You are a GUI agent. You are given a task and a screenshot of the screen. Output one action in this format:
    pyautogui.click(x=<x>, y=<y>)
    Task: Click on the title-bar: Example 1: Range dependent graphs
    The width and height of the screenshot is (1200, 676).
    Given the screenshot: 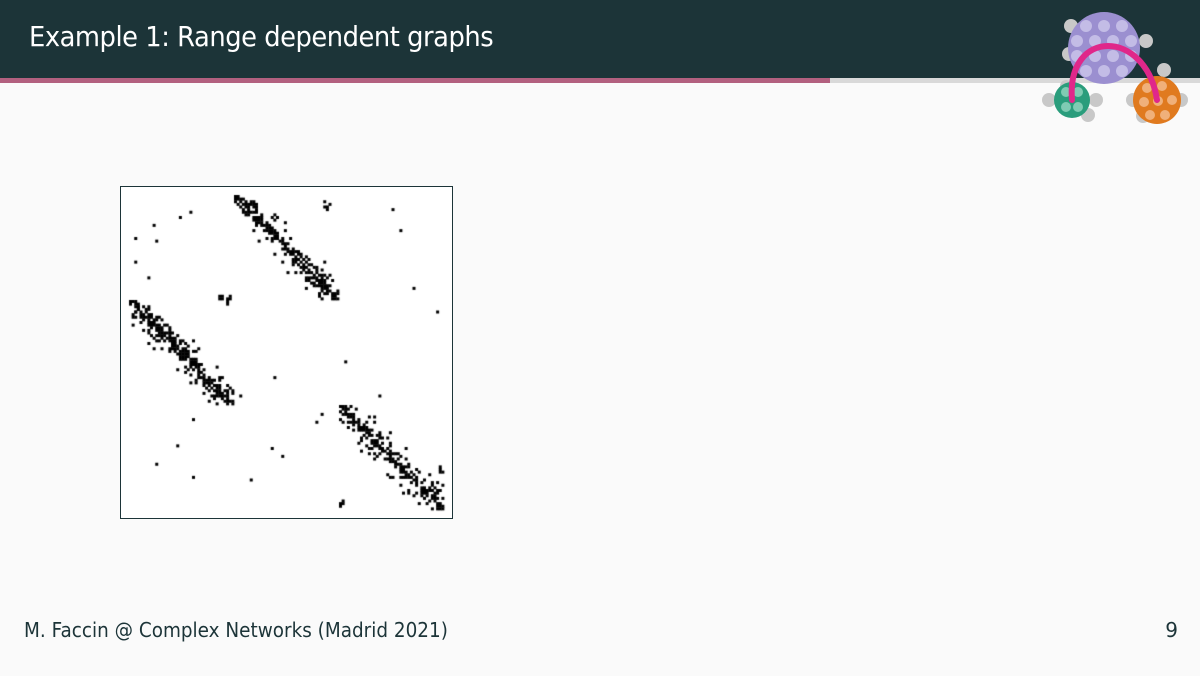 What is the action you would take?
    pyautogui.click(x=600, y=39)
    